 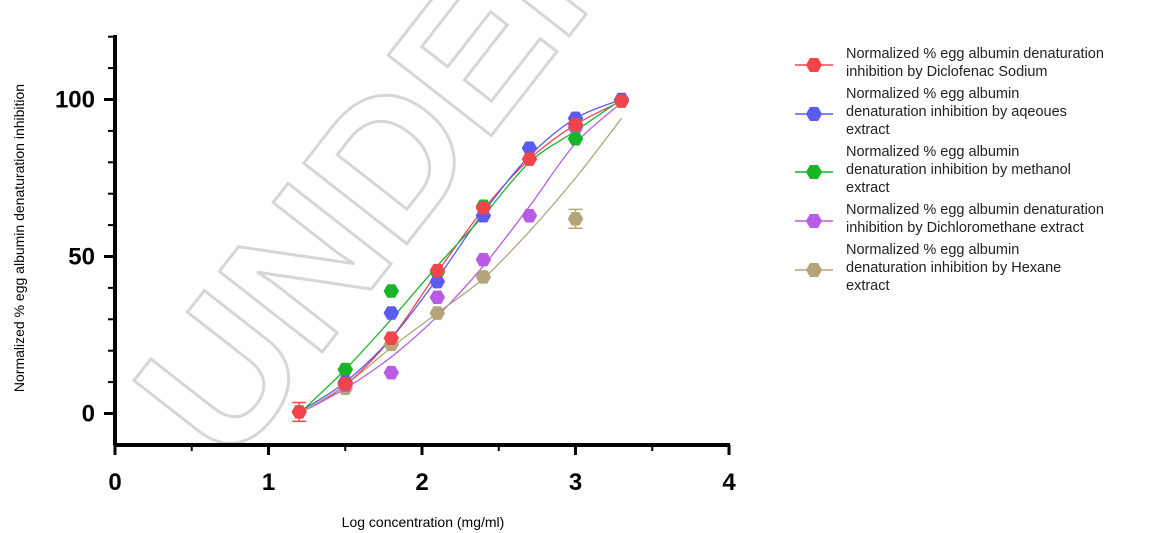 What do you see at coordinates (953, 268) in the screenshot?
I see `legend-label: denaturation inhibition by Hexane` at bounding box center [953, 268].